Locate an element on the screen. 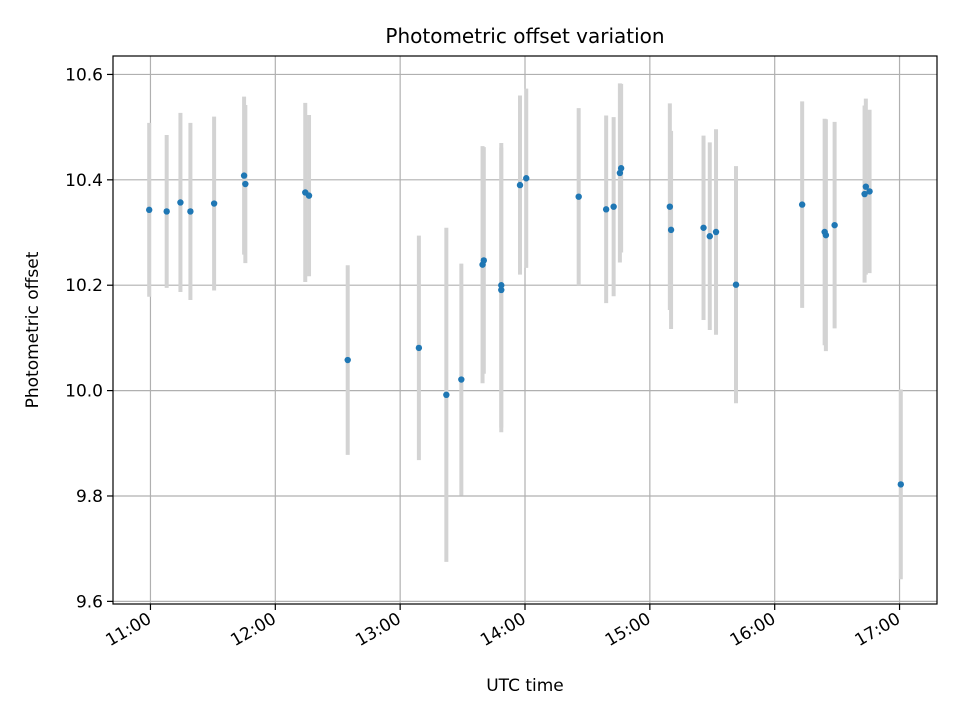 The image size is (960, 720). x-tick-label: 11:00 is located at coordinates (129, 630).